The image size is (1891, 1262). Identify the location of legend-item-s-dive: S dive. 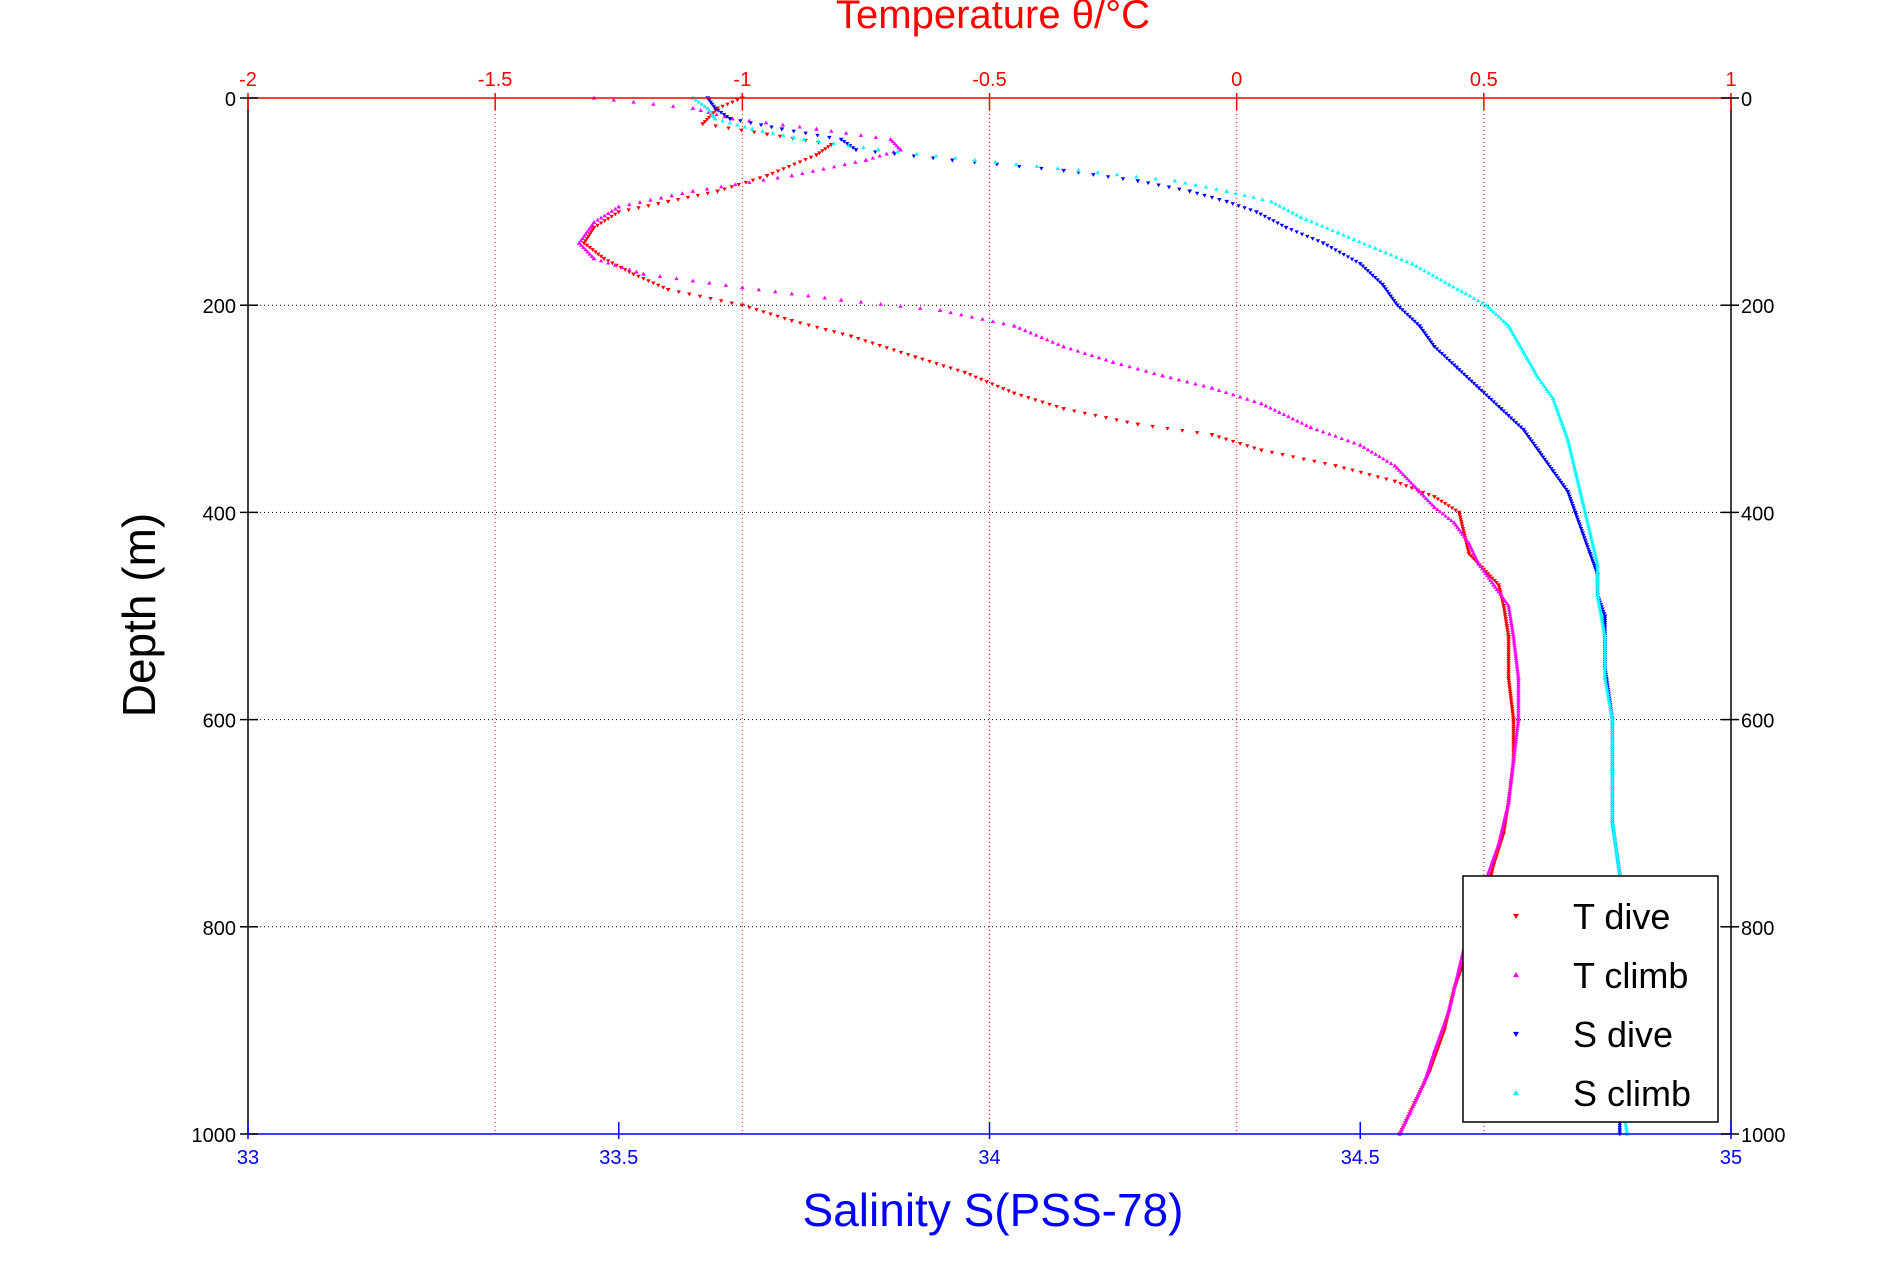
(1593, 1034).